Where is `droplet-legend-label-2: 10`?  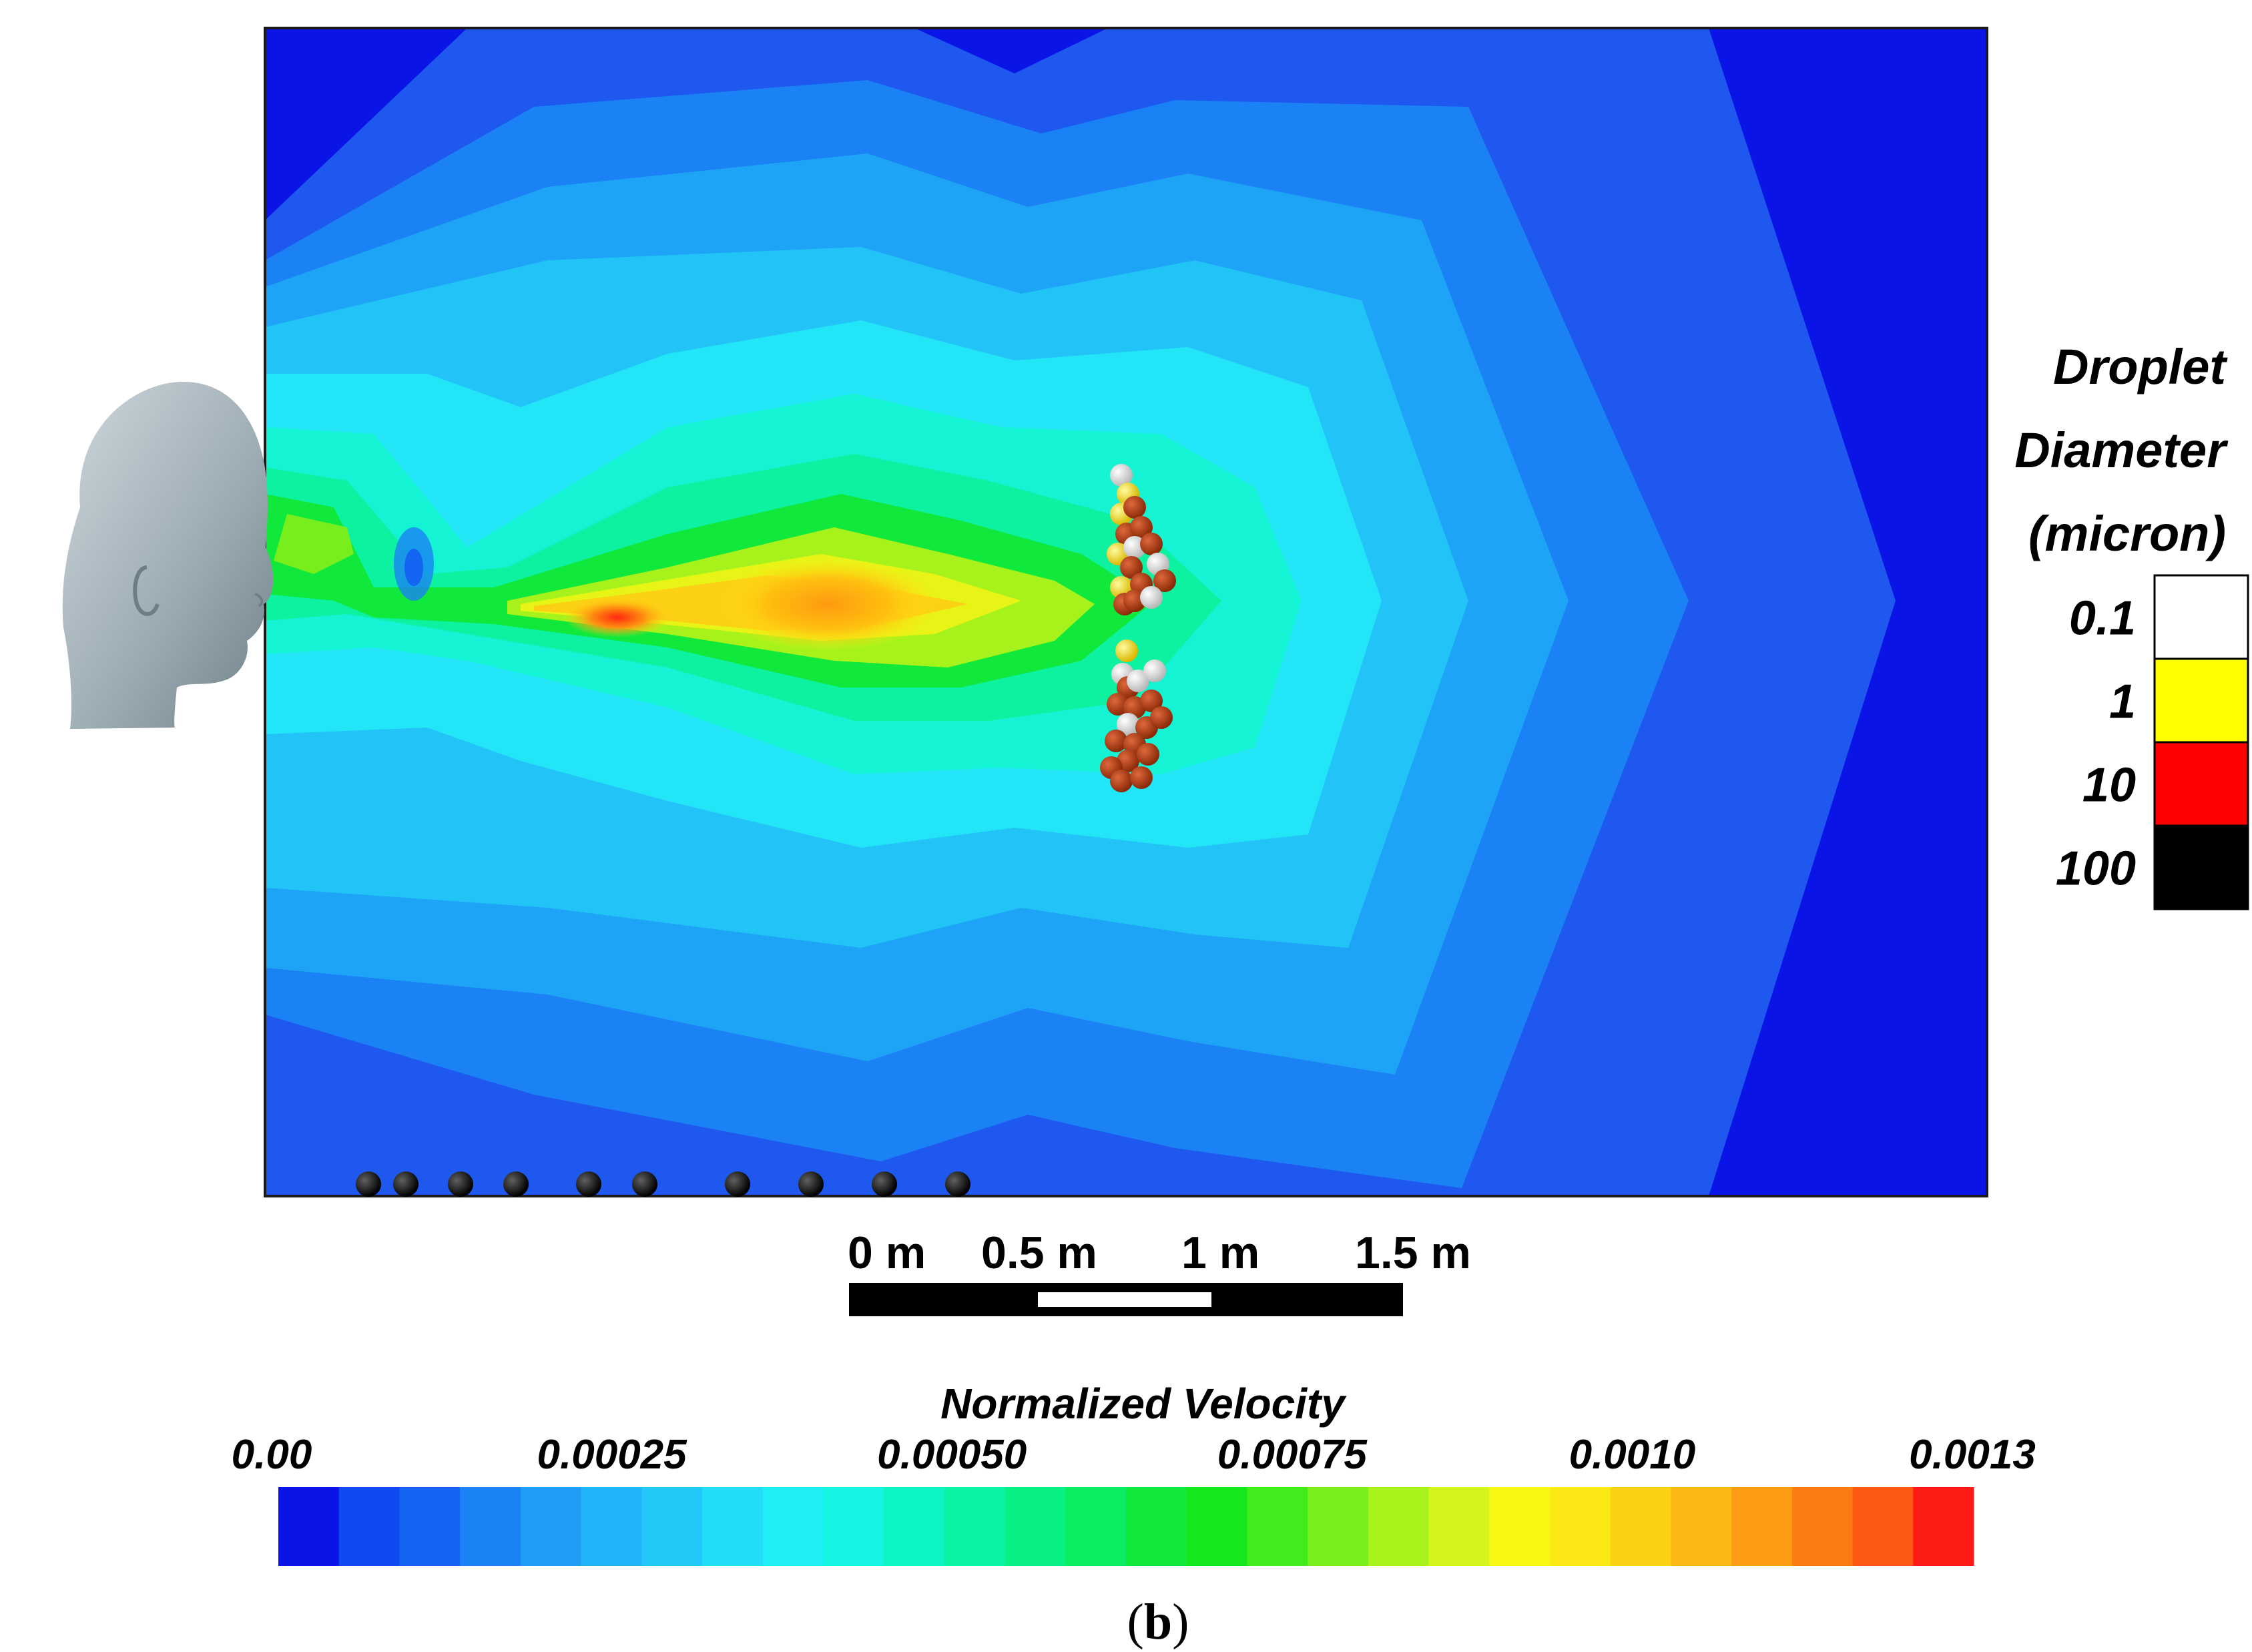 droplet-legend-label-2: 10 is located at coordinates (2109, 785).